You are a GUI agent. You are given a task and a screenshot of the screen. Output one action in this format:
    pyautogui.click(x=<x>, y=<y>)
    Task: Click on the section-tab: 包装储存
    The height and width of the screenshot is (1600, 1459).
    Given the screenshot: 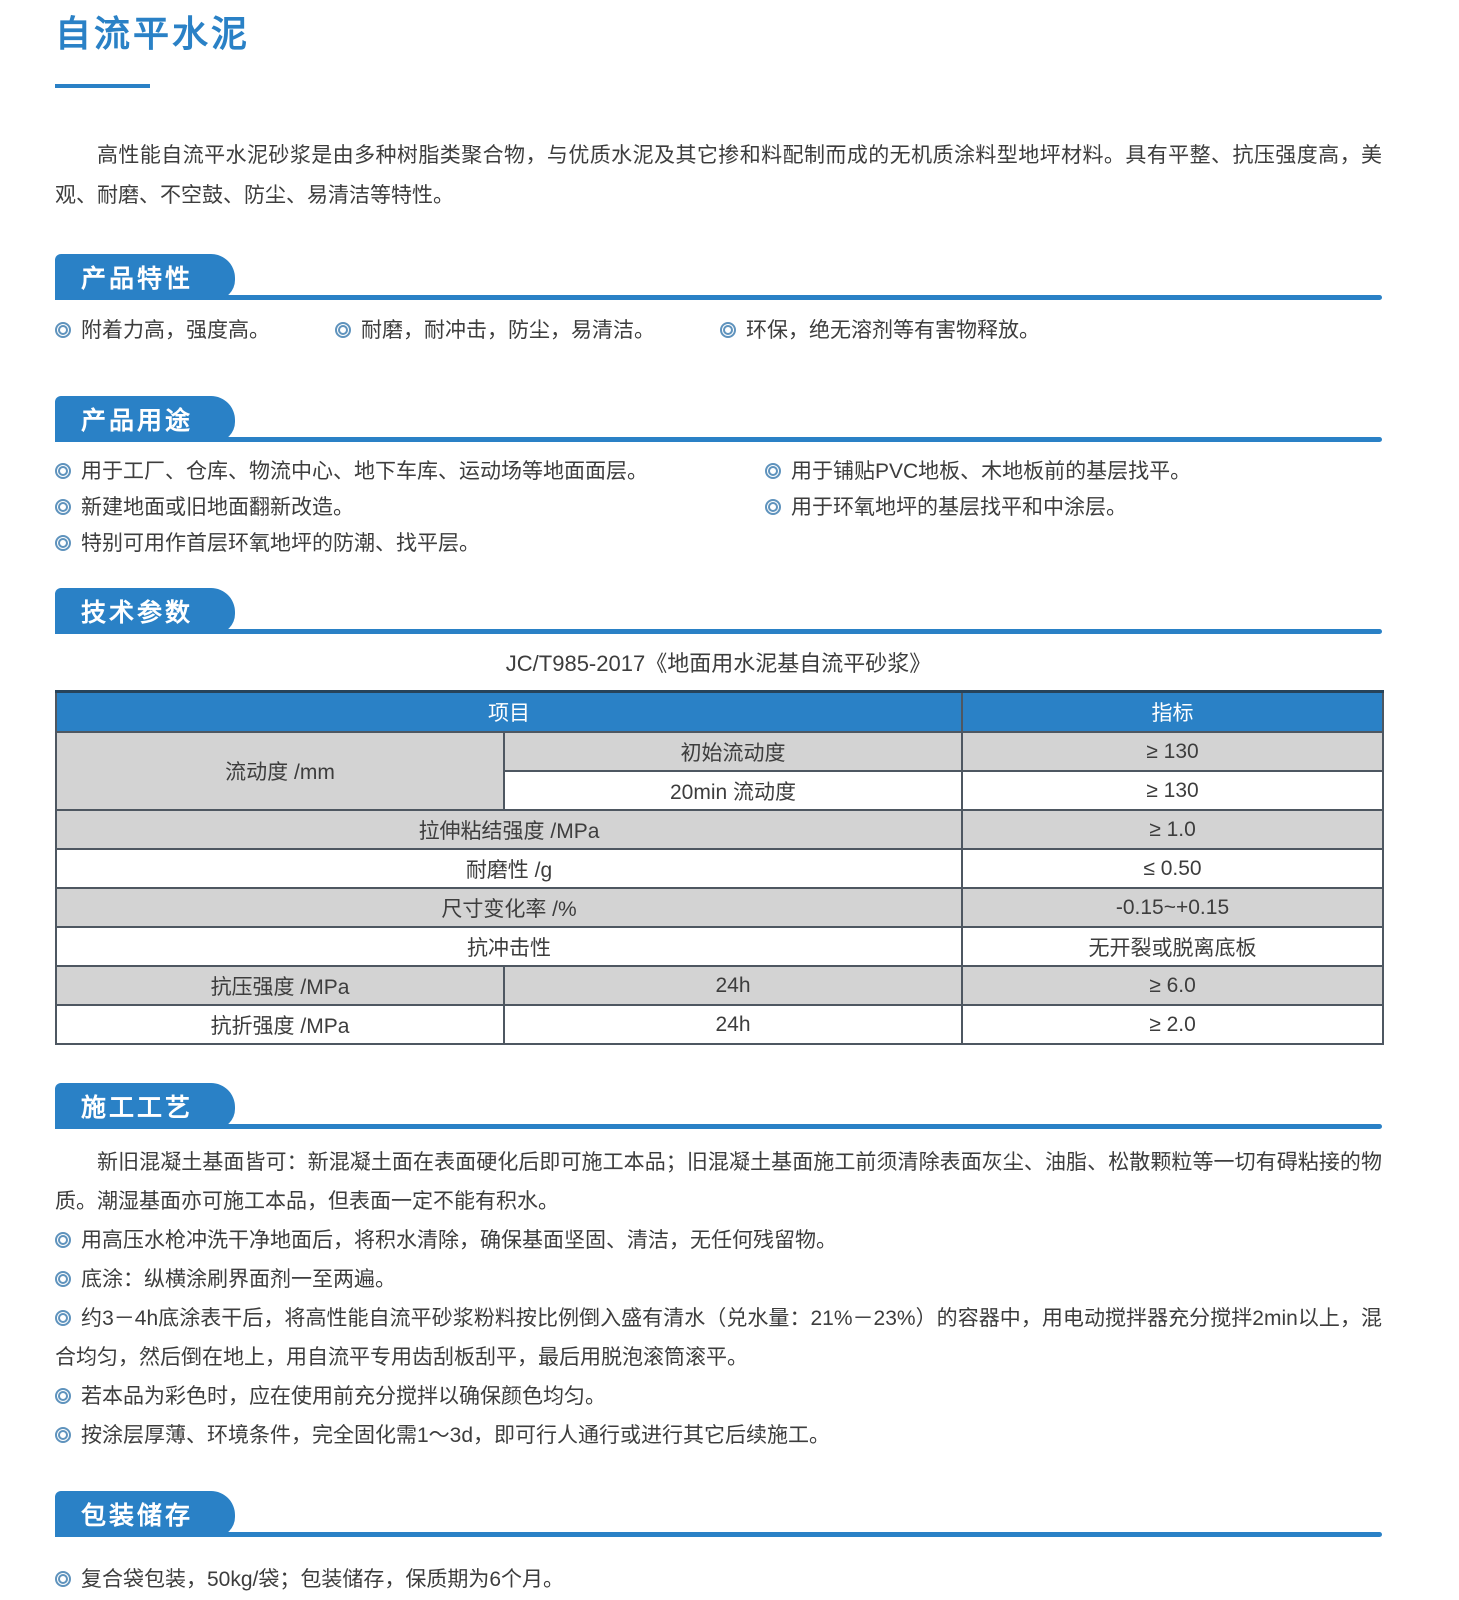 What is the action you would take?
    pyautogui.click(x=145, y=1514)
    